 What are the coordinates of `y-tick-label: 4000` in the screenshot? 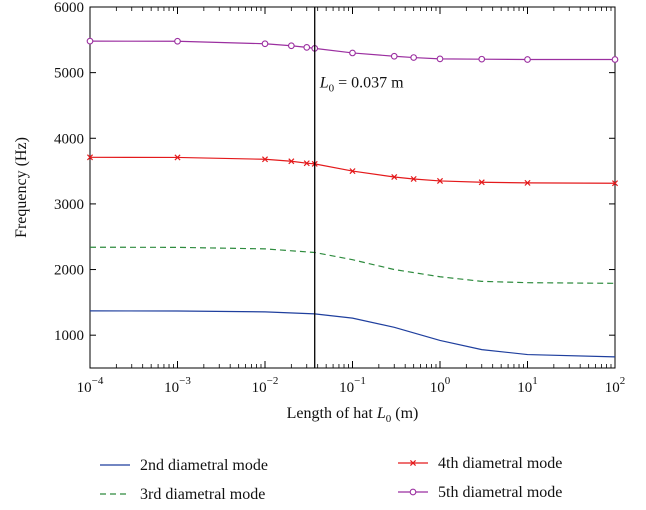 It's located at (69, 139).